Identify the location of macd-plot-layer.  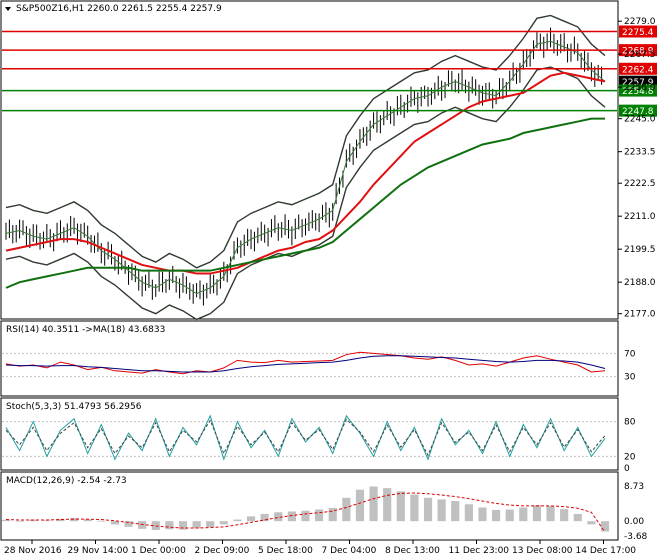
(305, 509).